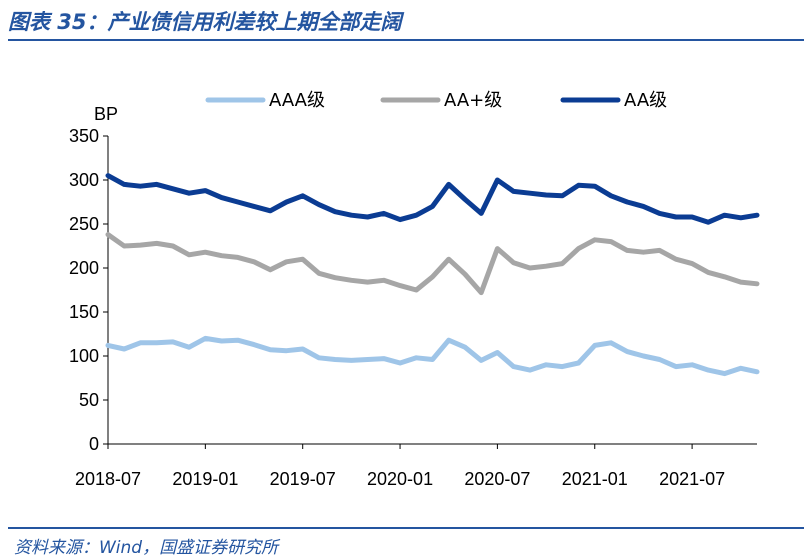  What do you see at coordinates (297, 100) in the screenshot?
I see `legend-label: AAA级` at bounding box center [297, 100].